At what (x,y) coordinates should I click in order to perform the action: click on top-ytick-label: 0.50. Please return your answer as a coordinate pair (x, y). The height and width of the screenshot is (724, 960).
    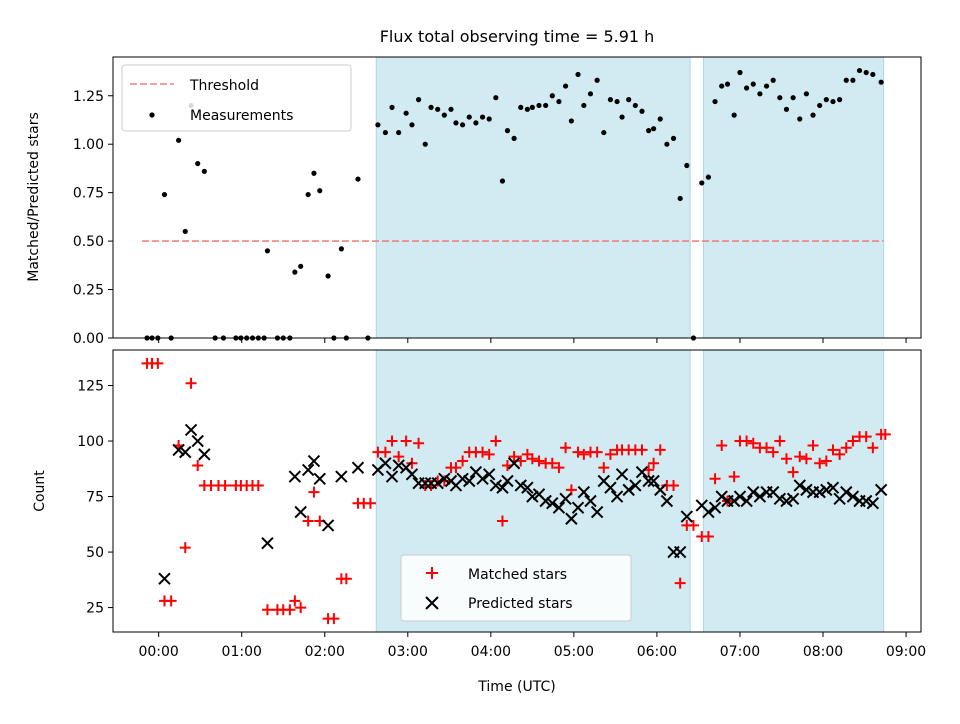
    Looking at the image, I should click on (88, 242).